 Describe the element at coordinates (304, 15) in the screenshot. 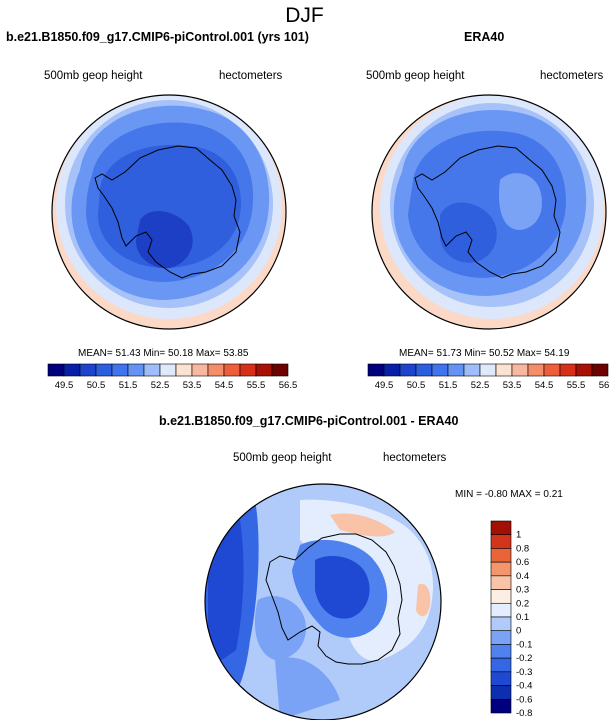

I see `figure-title: DJF` at that location.